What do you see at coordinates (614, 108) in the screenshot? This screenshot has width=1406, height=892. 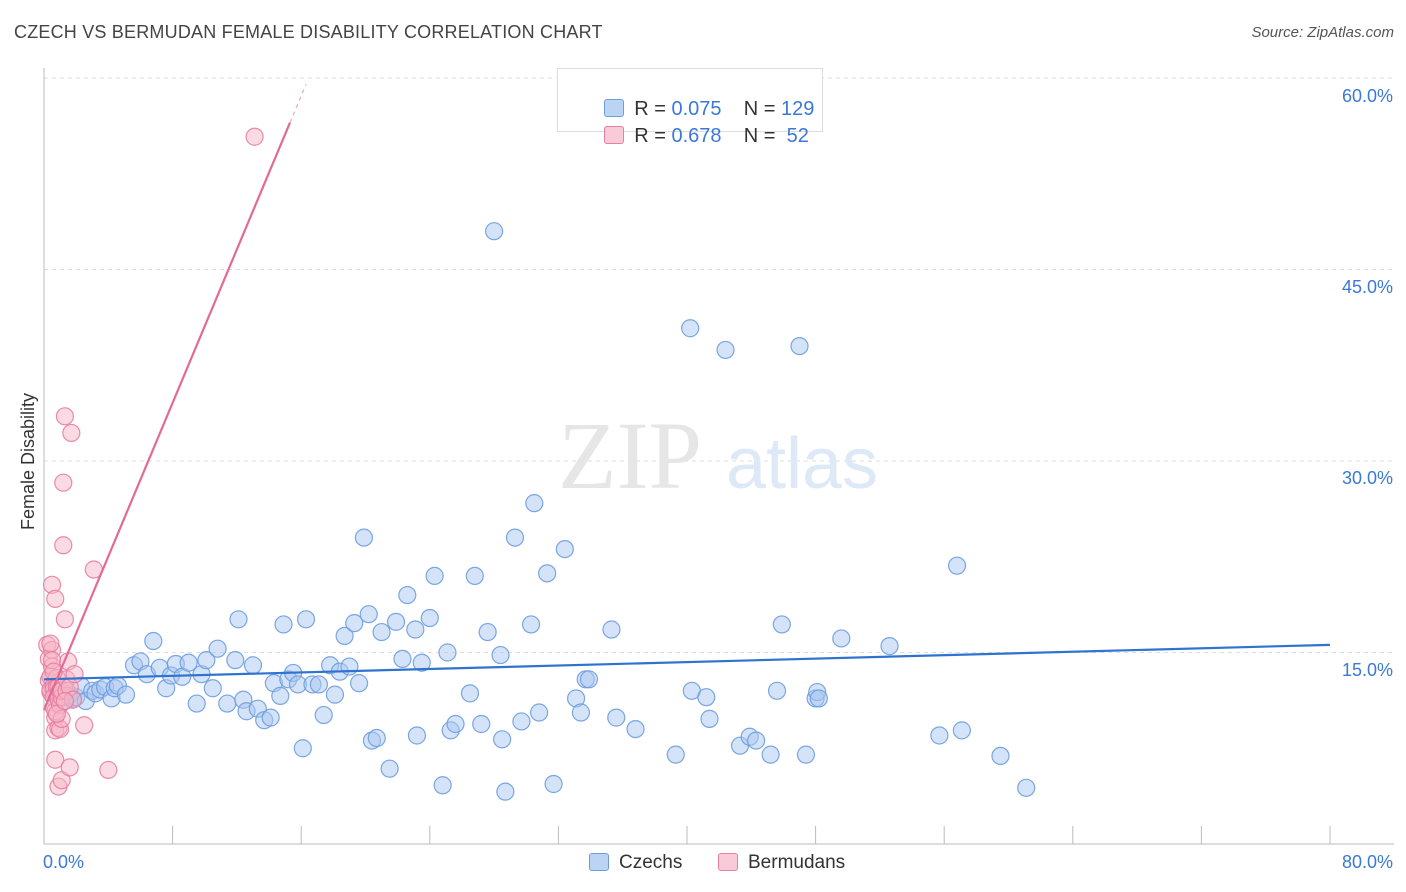 I see `legend-swatch-czechs` at bounding box center [614, 108].